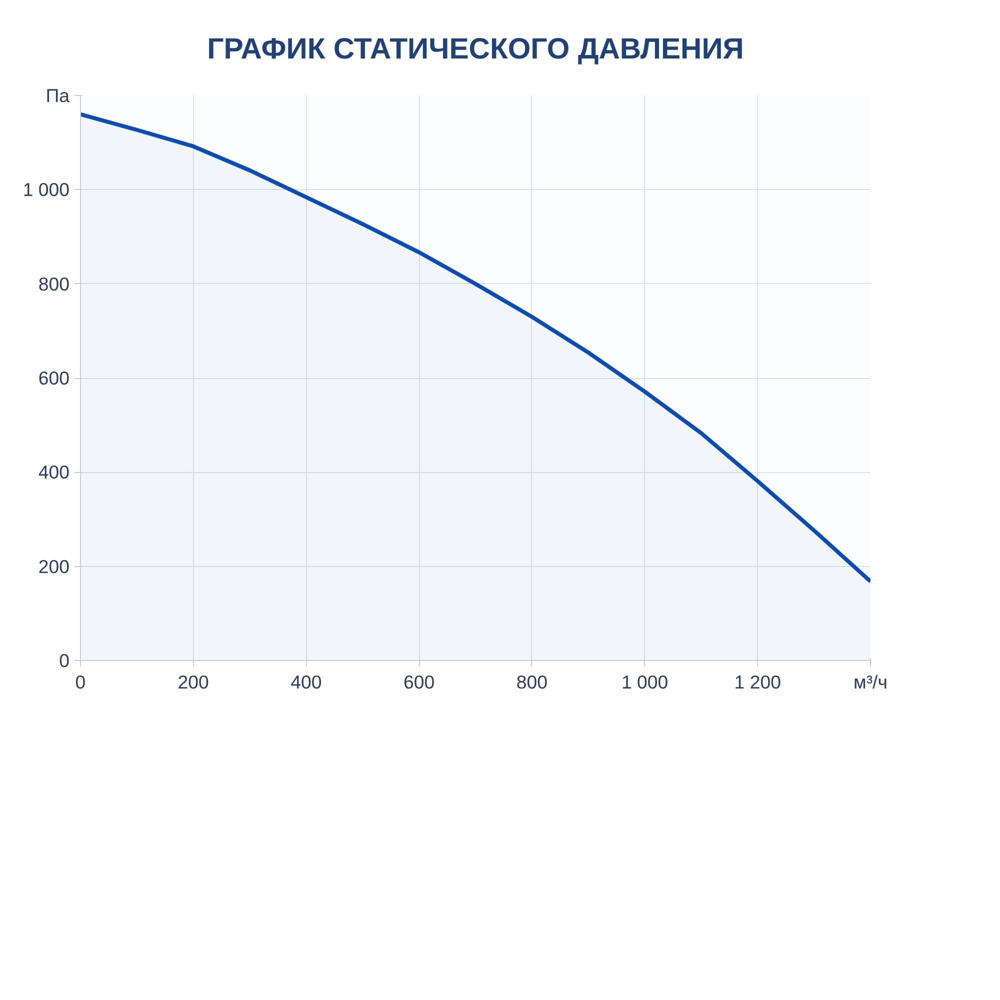  Describe the element at coordinates (54, 472) in the screenshot. I see `y-tick-label: 400` at that location.